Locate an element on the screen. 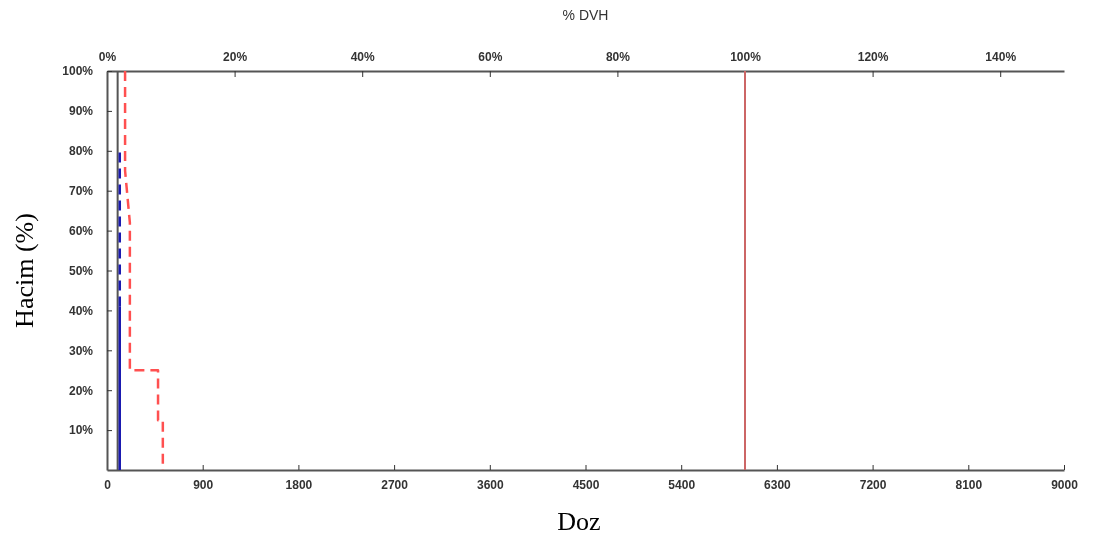 This screenshot has width=1099, height=541. x2-tick-label: 0% is located at coordinates (107, 57).